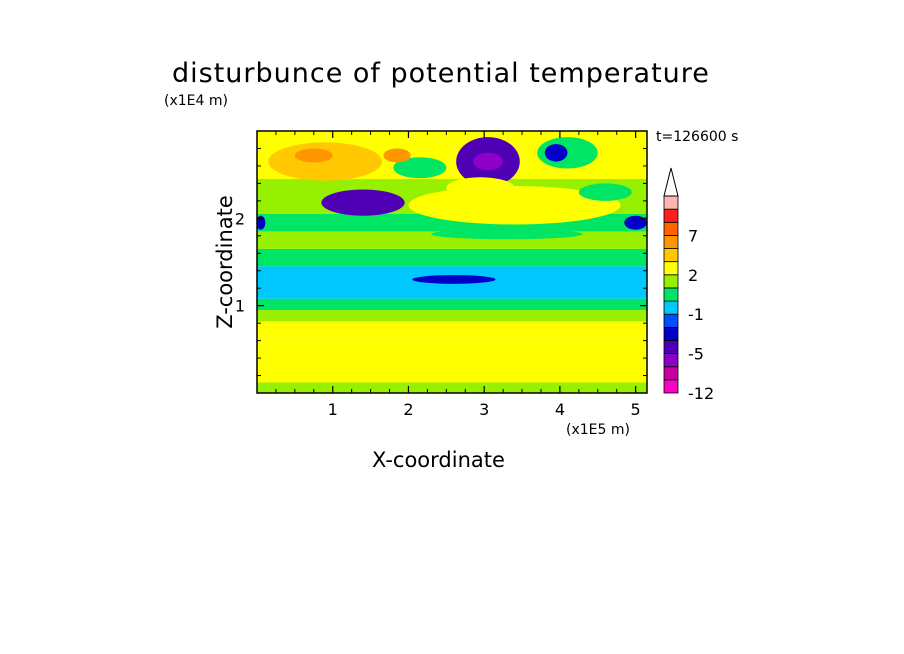 The height and width of the screenshot is (654, 904). Describe the element at coordinates (225, 262) in the screenshot. I see `y-axis-label: Z-coordinate` at that location.